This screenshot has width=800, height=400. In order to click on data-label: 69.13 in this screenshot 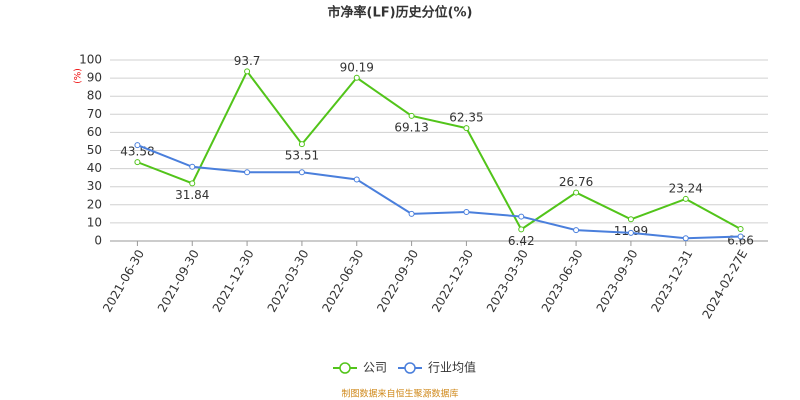, I will do `click(411, 127)`.